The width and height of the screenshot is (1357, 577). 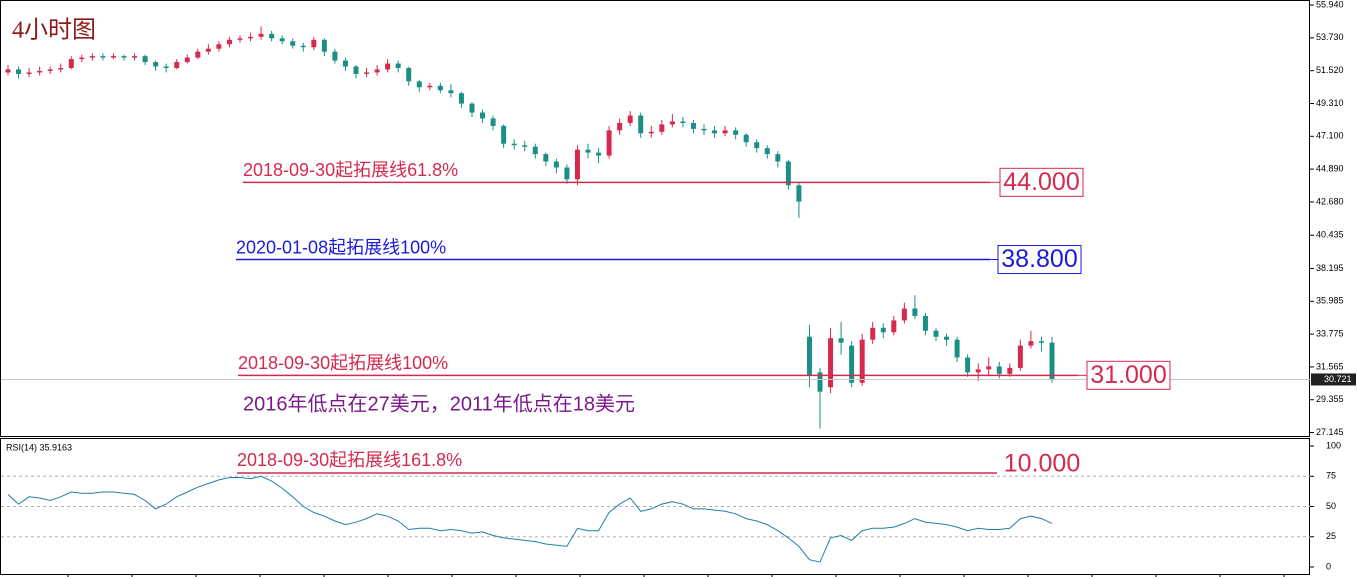 What do you see at coordinates (1330, 399) in the screenshot?
I see `y-tick-label: 29.355` at bounding box center [1330, 399].